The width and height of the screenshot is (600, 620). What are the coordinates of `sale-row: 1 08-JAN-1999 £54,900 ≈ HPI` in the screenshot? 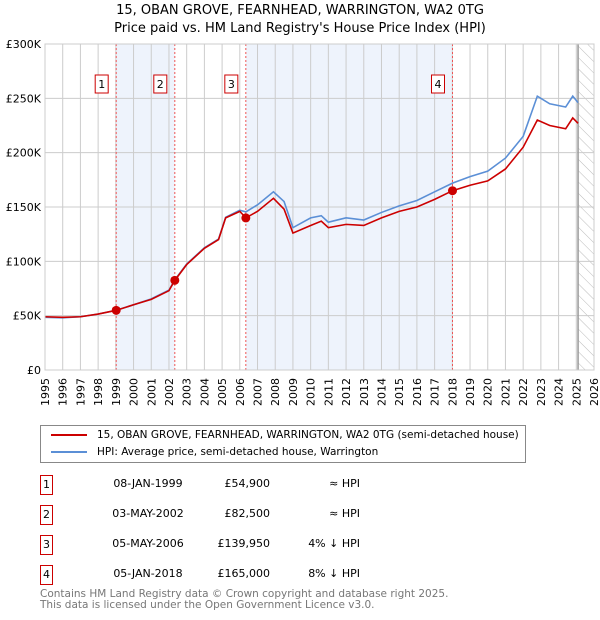 It's located at (300, 485).